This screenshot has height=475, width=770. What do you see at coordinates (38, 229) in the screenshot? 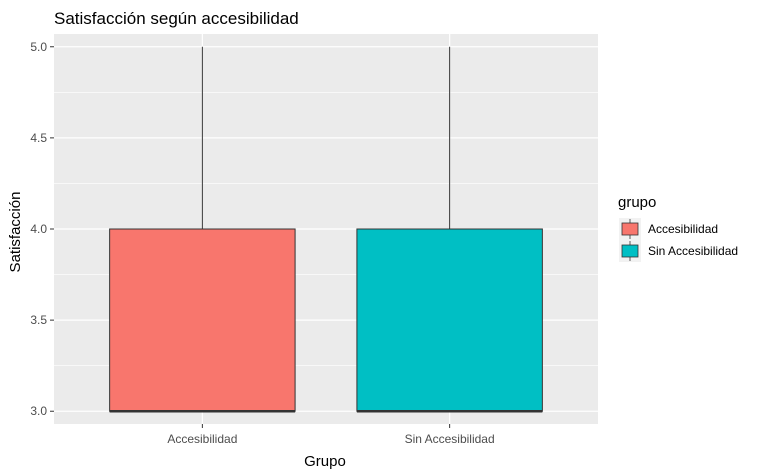
I see `y-tick-label: 4.0` at bounding box center [38, 229].